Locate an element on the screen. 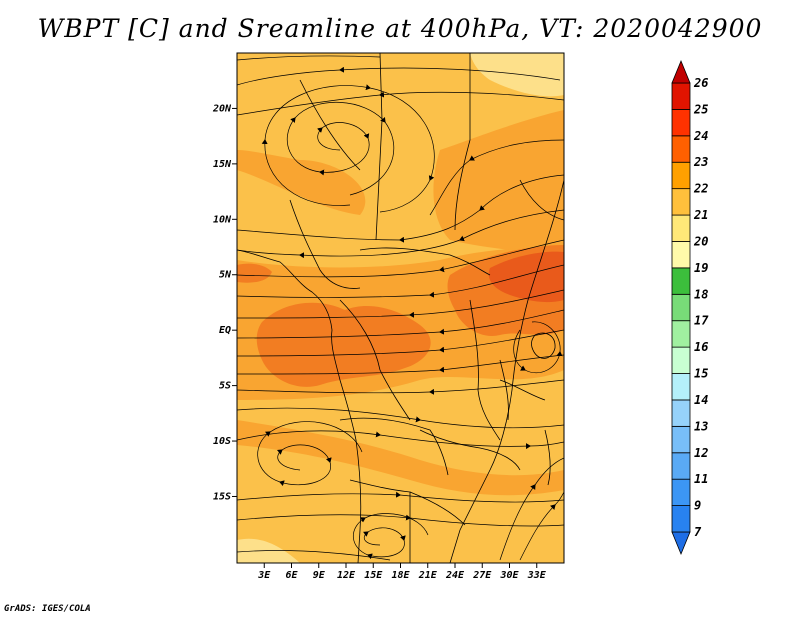 The height and width of the screenshot is (618, 800). coastline-west-africa is located at coordinates (299, 406).